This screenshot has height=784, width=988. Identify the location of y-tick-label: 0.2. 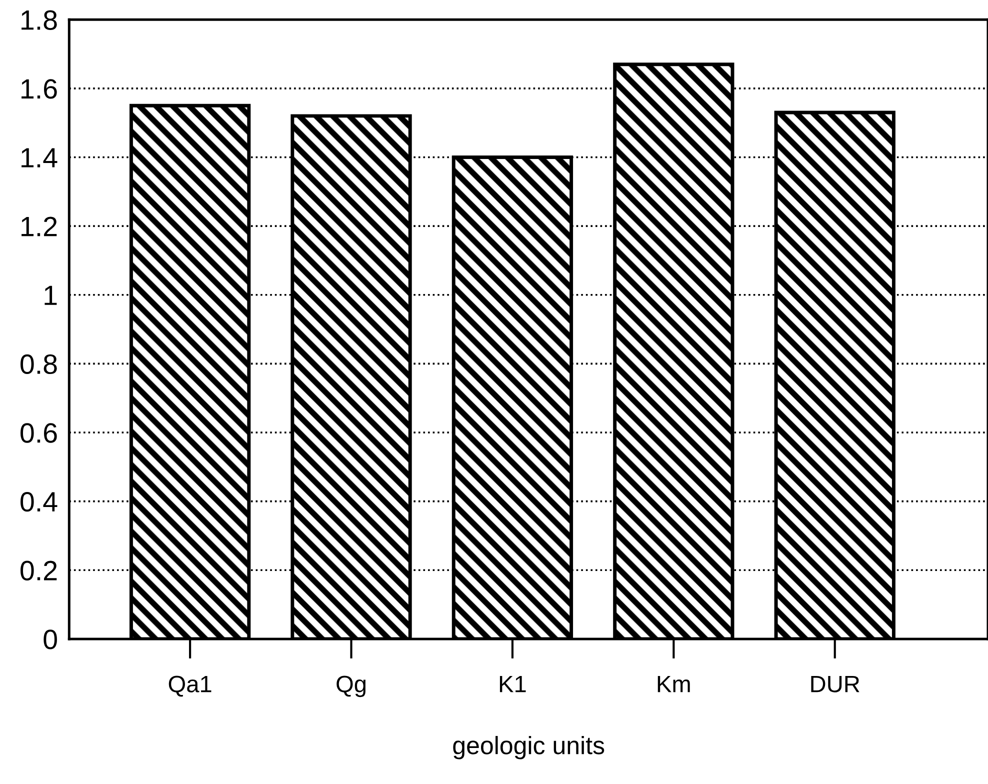
(38, 570).